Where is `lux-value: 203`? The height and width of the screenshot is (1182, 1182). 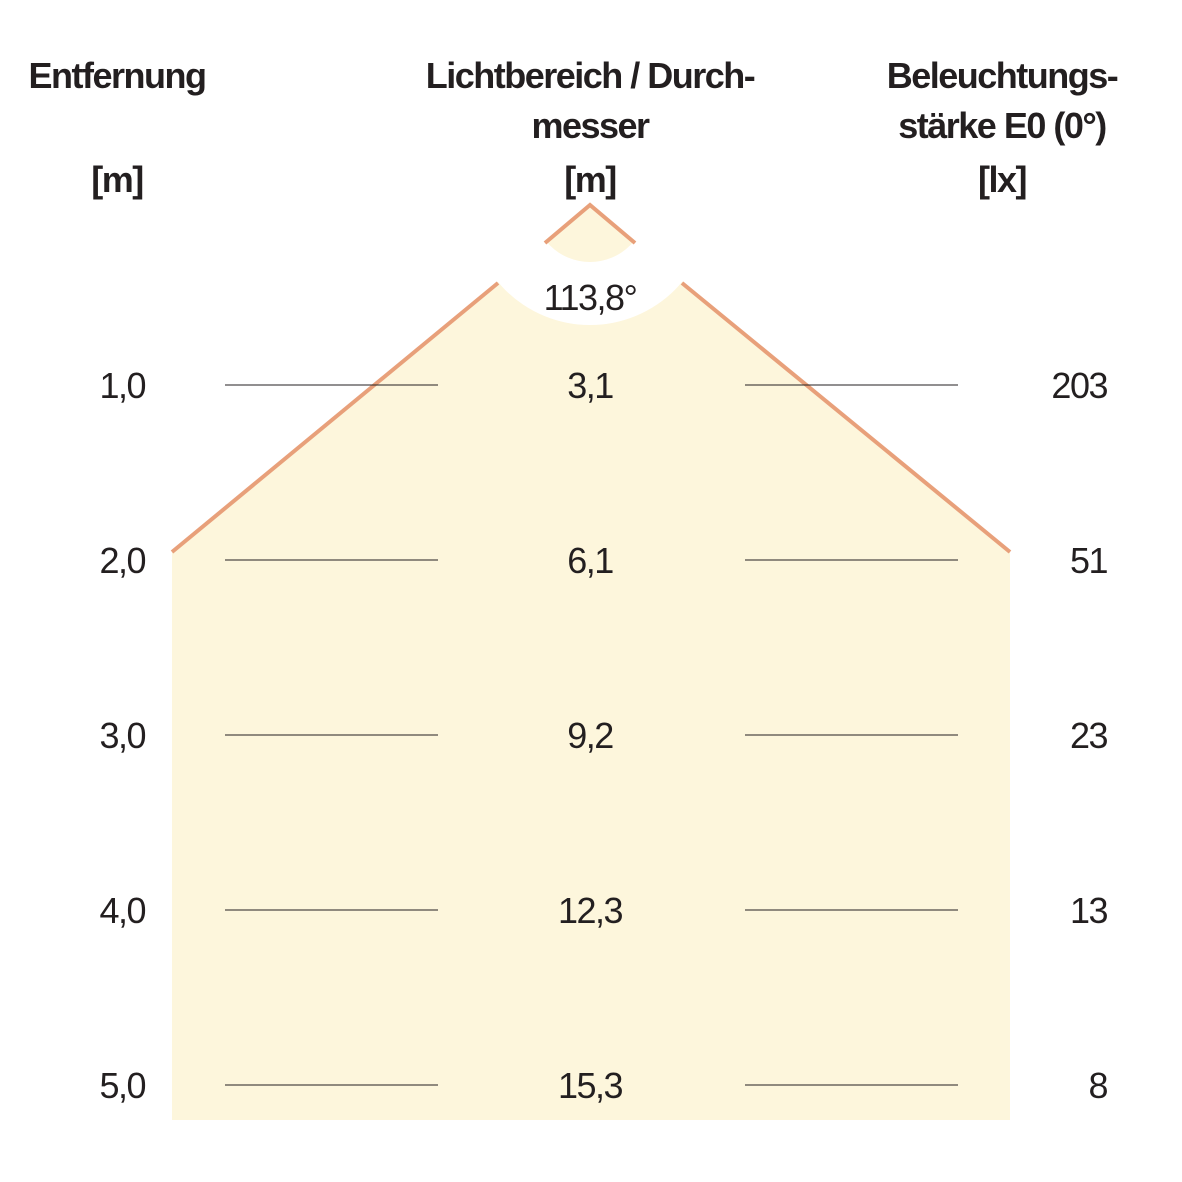 lux-value: 203 is located at coordinates (1079, 385).